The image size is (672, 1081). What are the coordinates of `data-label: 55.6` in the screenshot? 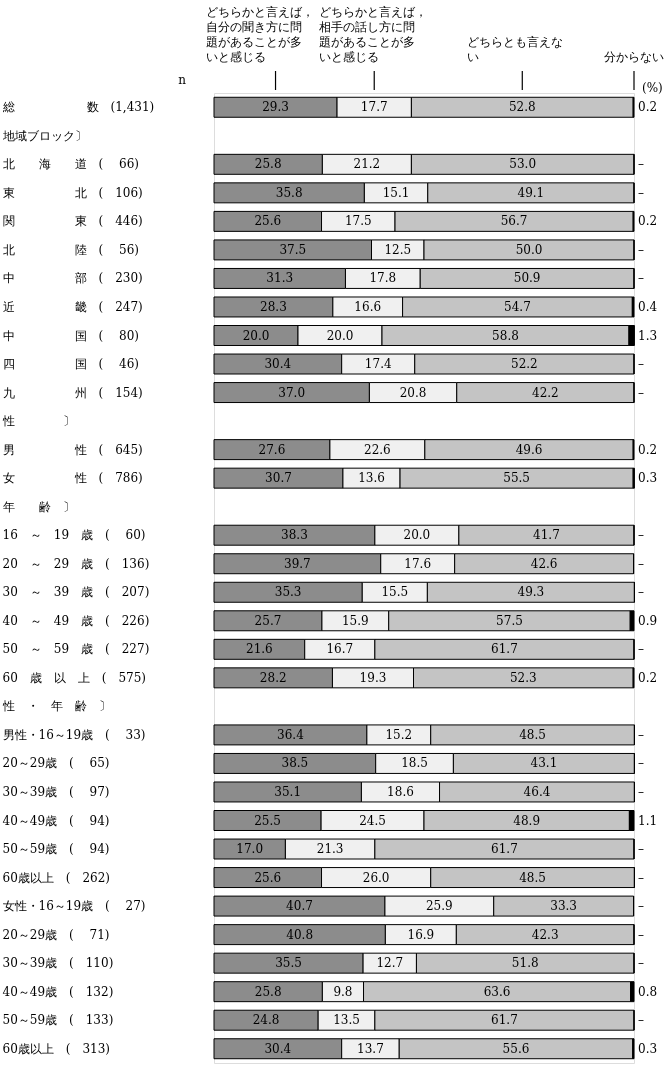 It's located at (516, 1048).